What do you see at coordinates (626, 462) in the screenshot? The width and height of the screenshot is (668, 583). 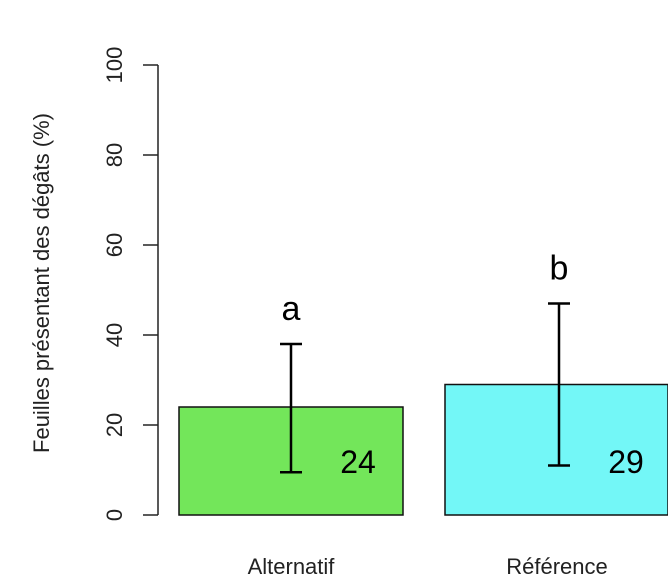 I see `bar-value-label: 29` at bounding box center [626, 462].